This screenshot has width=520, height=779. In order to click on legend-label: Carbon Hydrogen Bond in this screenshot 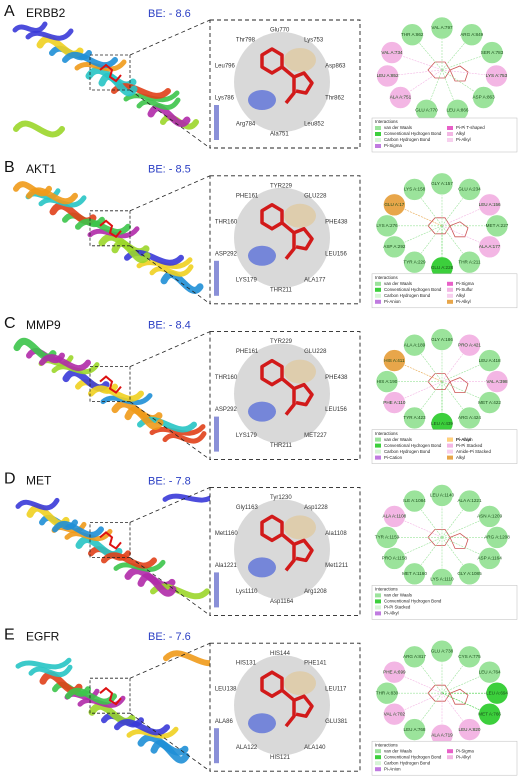, I will do `click(407, 139)`.